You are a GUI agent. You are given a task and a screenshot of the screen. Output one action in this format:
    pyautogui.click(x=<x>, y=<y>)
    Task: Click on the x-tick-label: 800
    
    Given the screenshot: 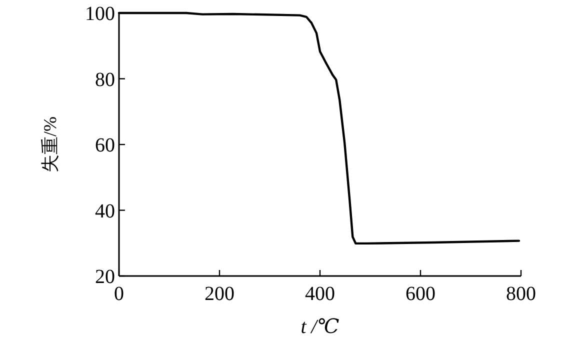 What is the action you would take?
    pyautogui.click(x=521, y=294)
    